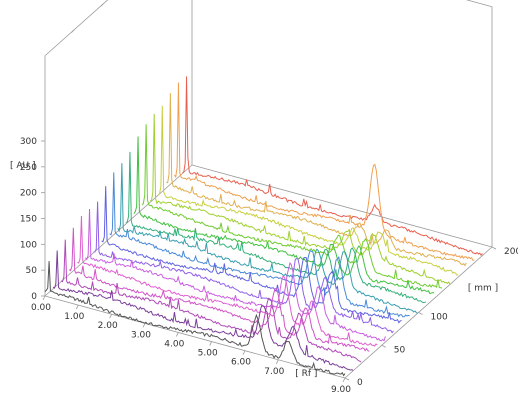  I want to click on back-floor-line, so click(342, 206).